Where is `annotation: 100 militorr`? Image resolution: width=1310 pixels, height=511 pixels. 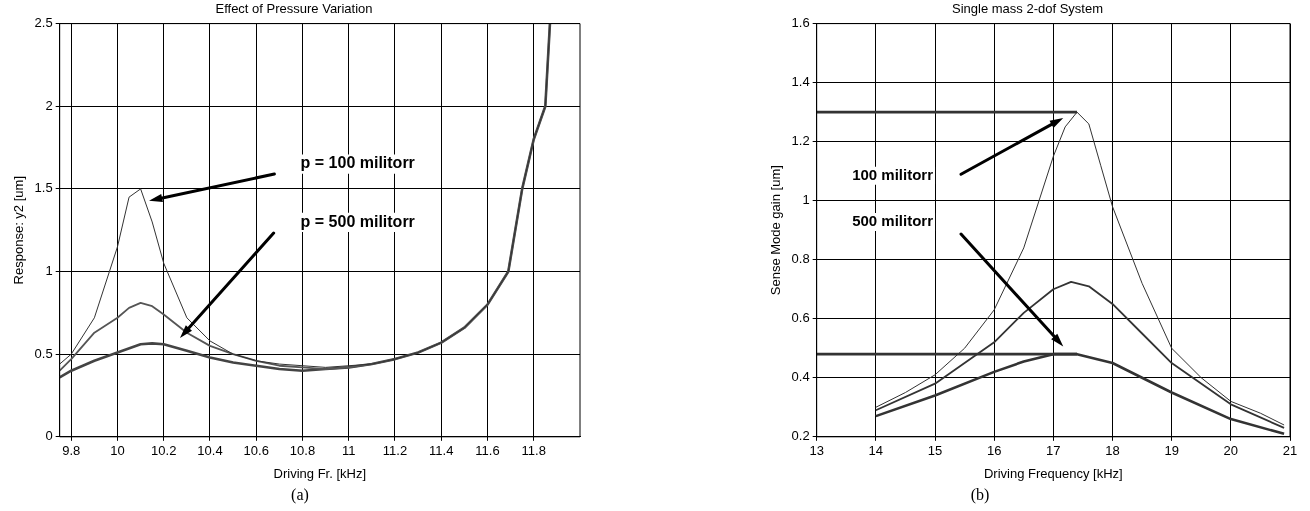
annotation: 100 militorr is located at coordinates (893, 174).